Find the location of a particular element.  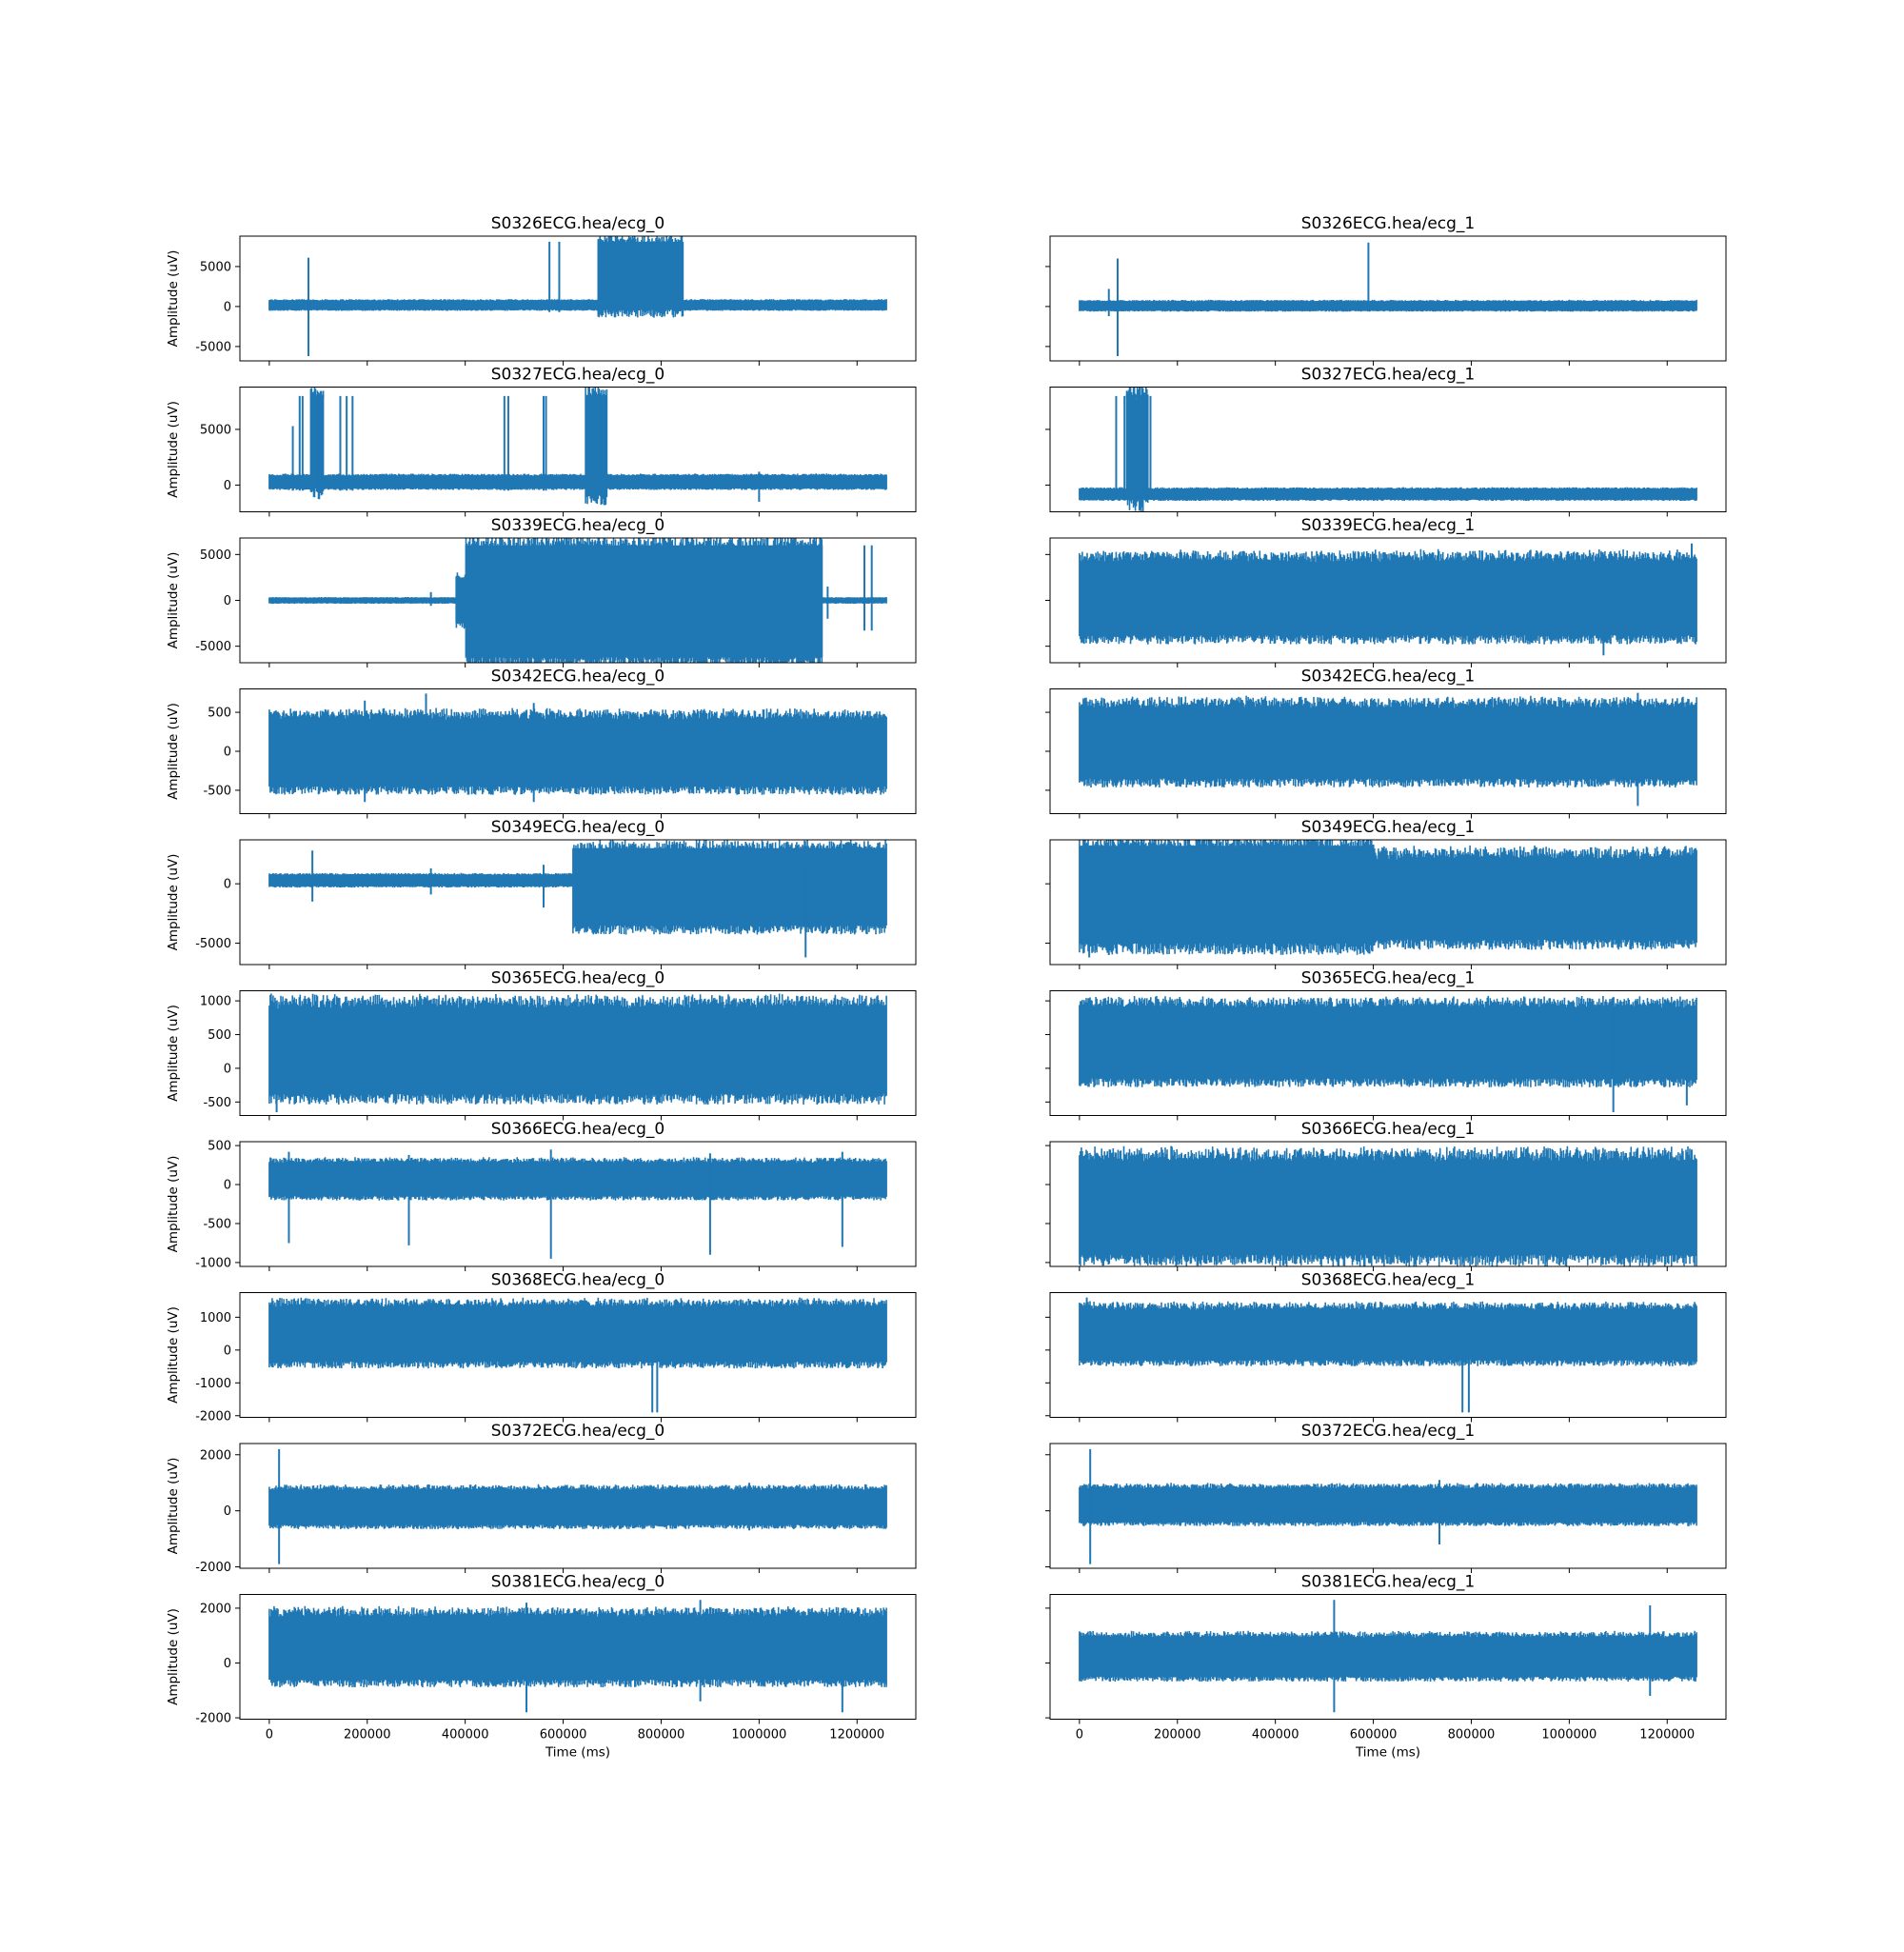

subplot-s0366ecg-hea-ecg-1: S0366ECG.hea/ecg_1 is located at coordinates (1386, 1195).